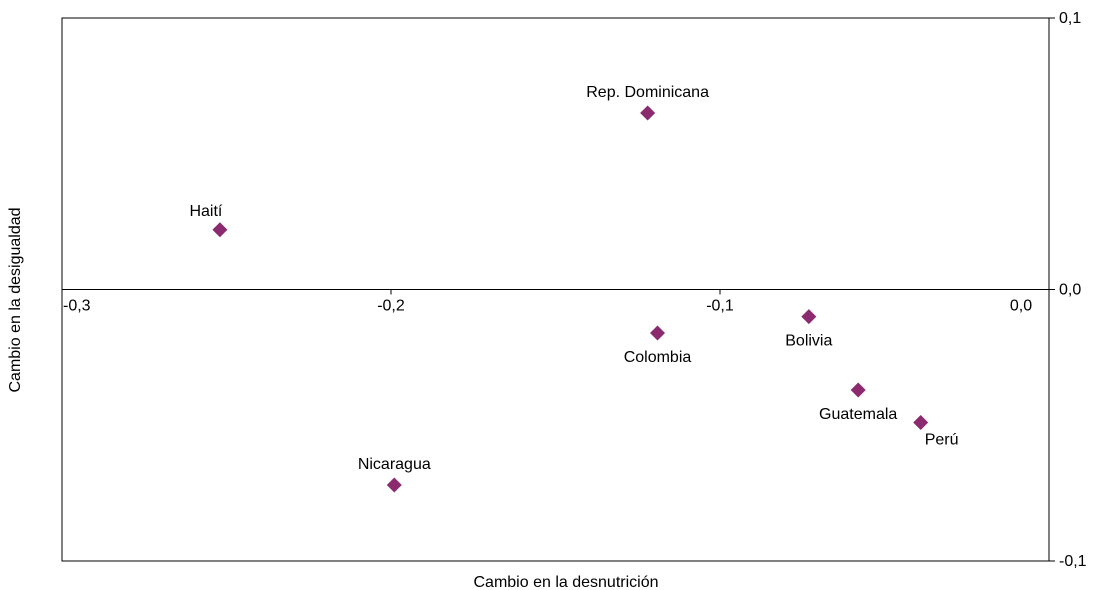  Describe the element at coordinates (658, 357) in the screenshot. I see `data-point-label: Colombia` at that location.